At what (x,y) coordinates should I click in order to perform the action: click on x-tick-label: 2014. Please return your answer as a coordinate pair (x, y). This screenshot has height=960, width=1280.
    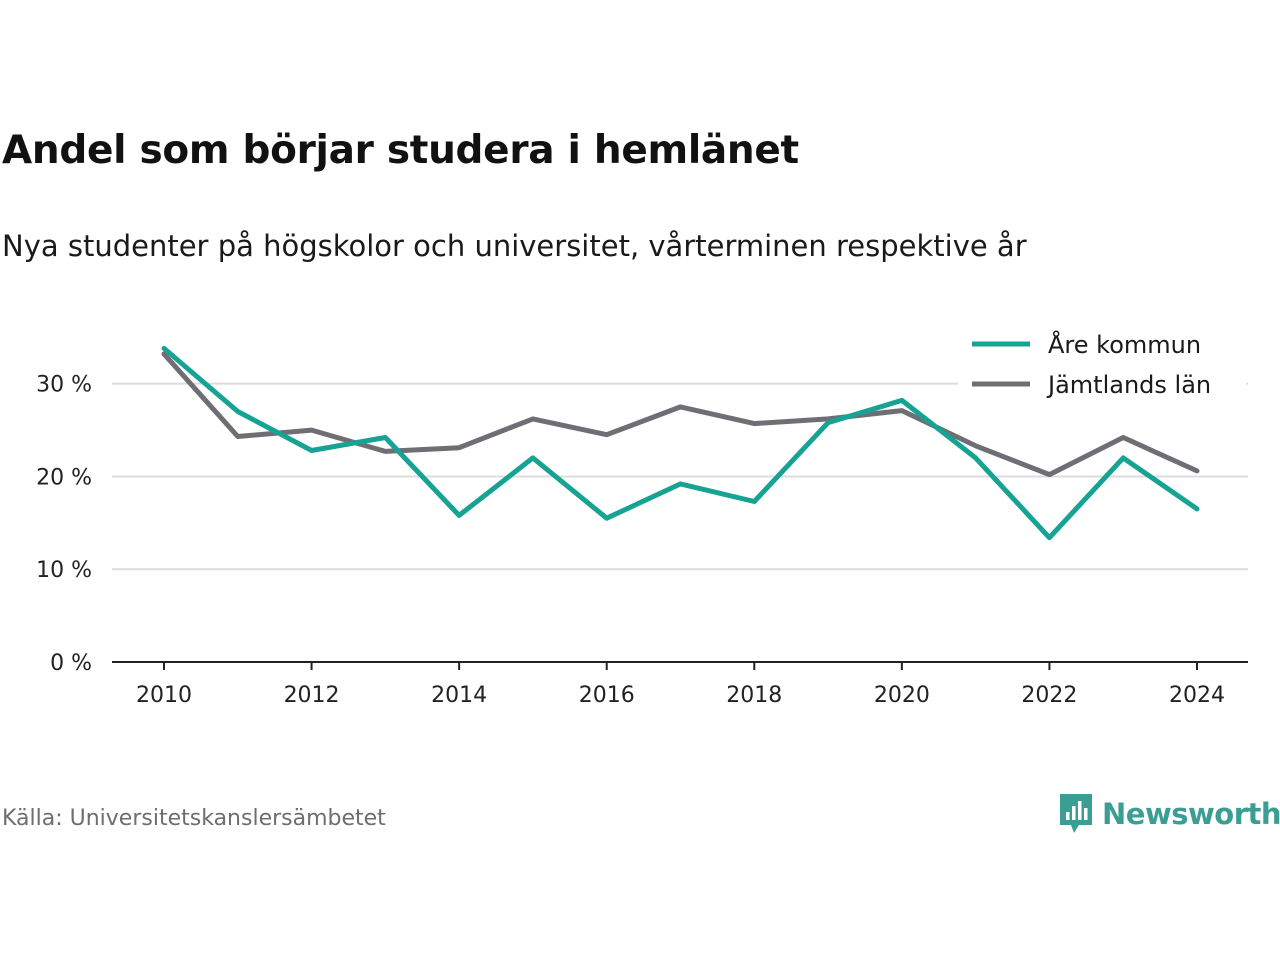
    Looking at the image, I should click on (459, 695).